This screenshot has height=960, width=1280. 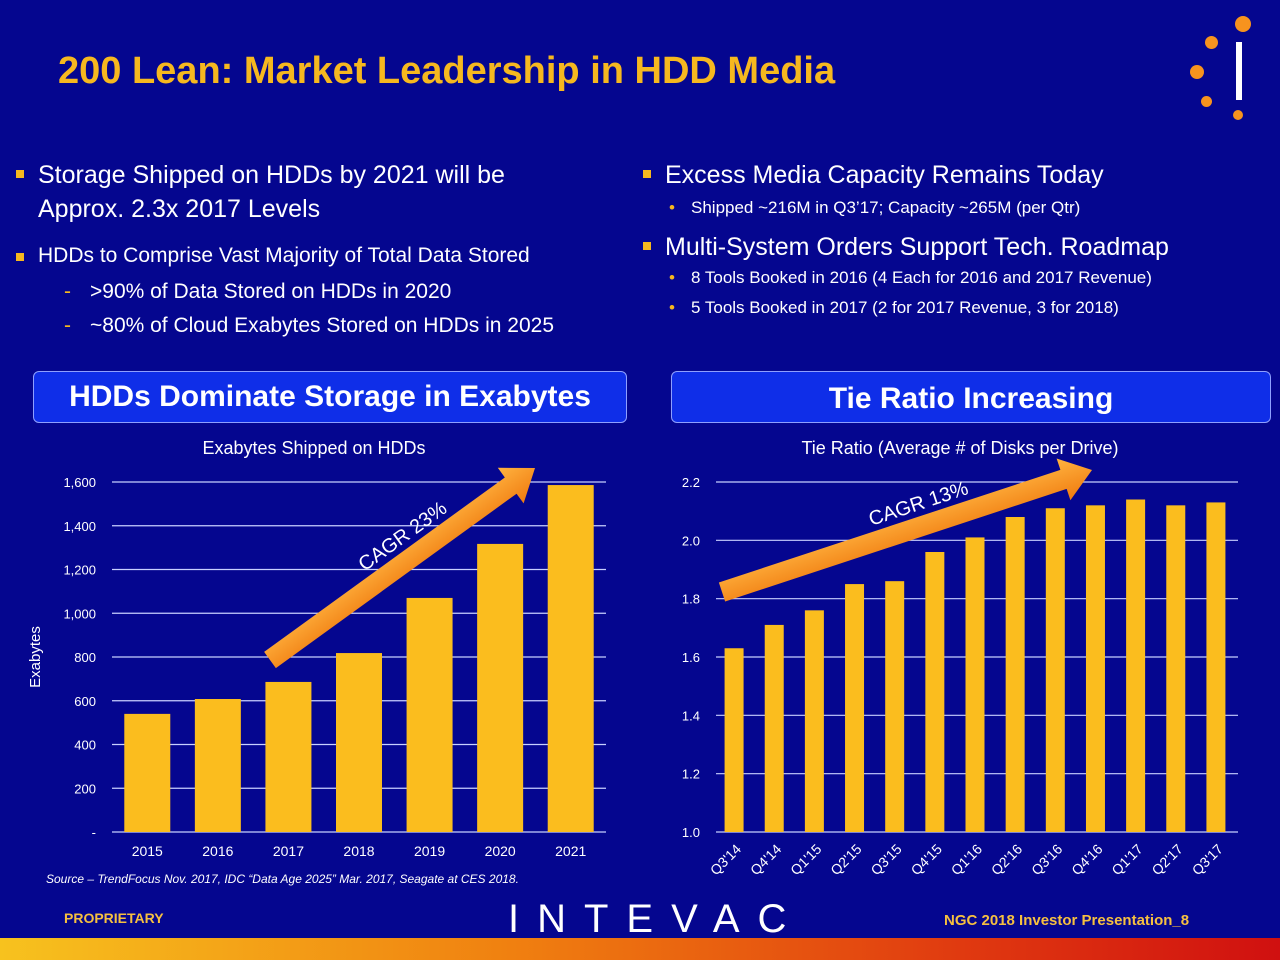 I want to click on x-tick-label: Q2'17, so click(x=1167, y=860).